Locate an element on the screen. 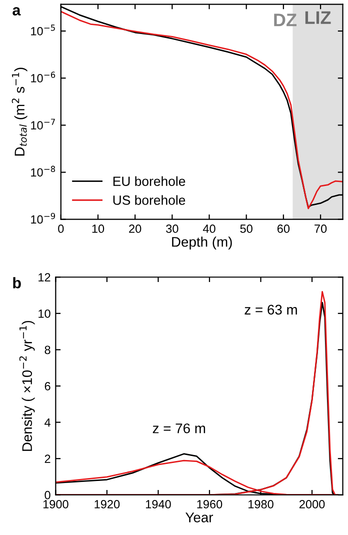 The image size is (348, 535). y-tick-label: 10$^{−6}$ is located at coordinates (43, 77).